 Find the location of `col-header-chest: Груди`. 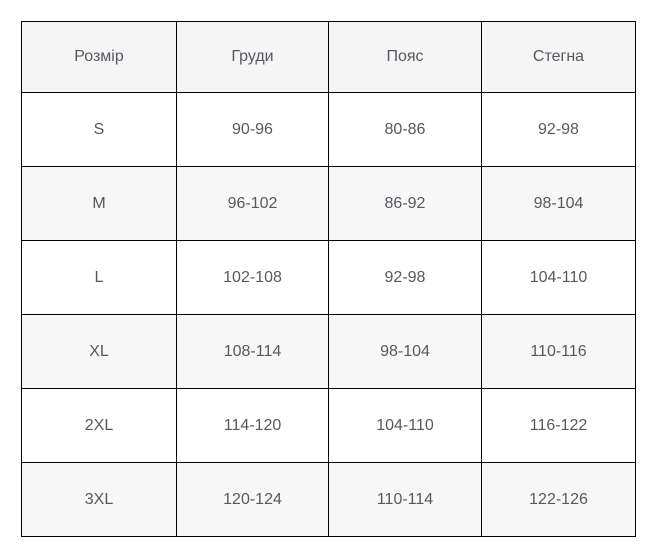

col-header-chest: Груди is located at coordinates (252, 57).